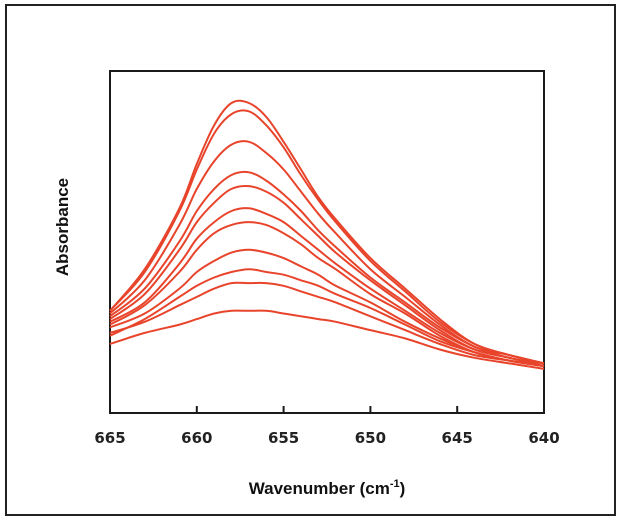 Image resolution: width=625 pixels, height=525 pixels. What do you see at coordinates (109, 438) in the screenshot?
I see `x-tick-label-665: 665` at bounding box center [109, 438].